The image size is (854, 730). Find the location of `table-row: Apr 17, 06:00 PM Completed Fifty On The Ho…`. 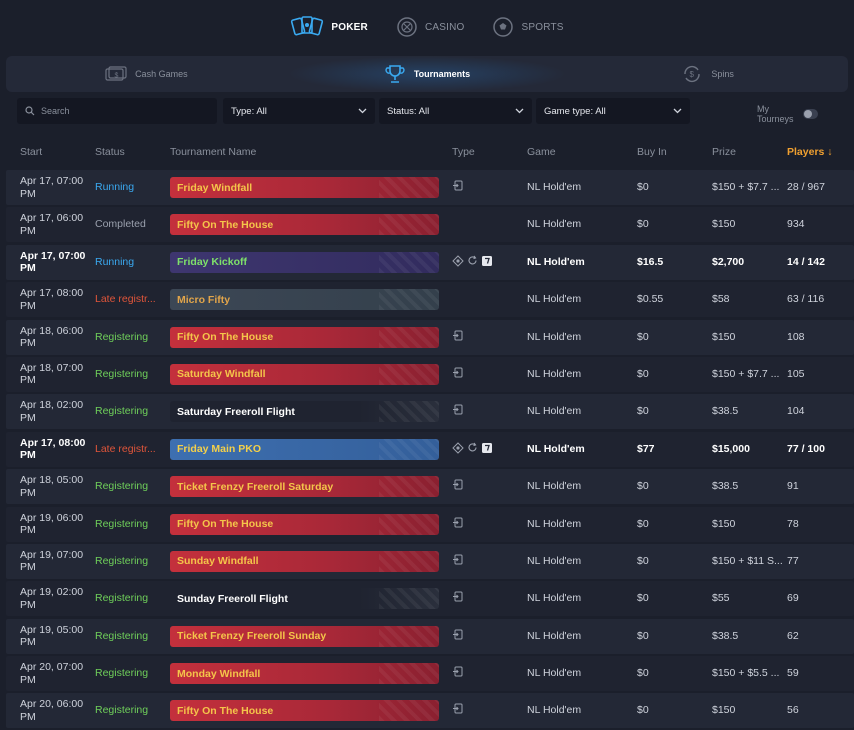

table-row: Apr 17, 06:00 PM Completed Fifty On The Ho… is located at coordinates (430, 225).